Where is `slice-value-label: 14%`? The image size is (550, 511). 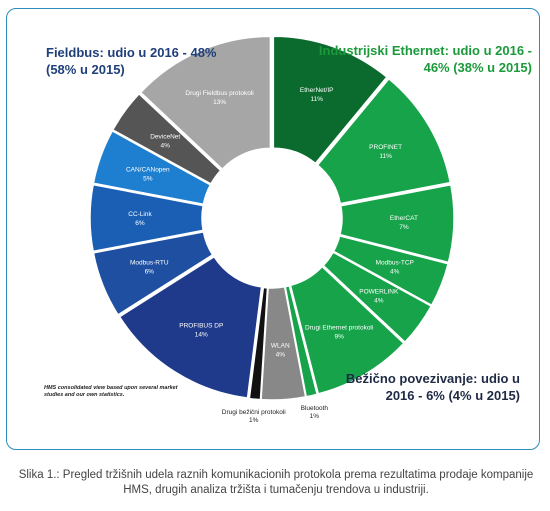
slice-value-label: 14% is located at coordinates (201, 334).